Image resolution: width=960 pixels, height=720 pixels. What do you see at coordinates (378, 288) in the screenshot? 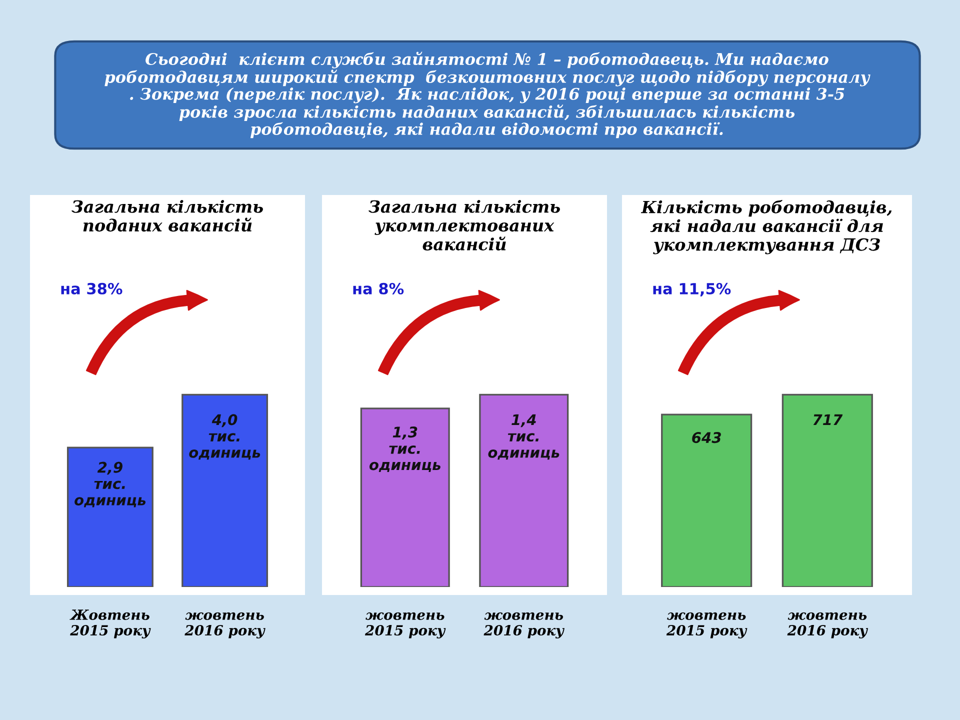
I see `text: на 8%` at bounding box center [378, 288].